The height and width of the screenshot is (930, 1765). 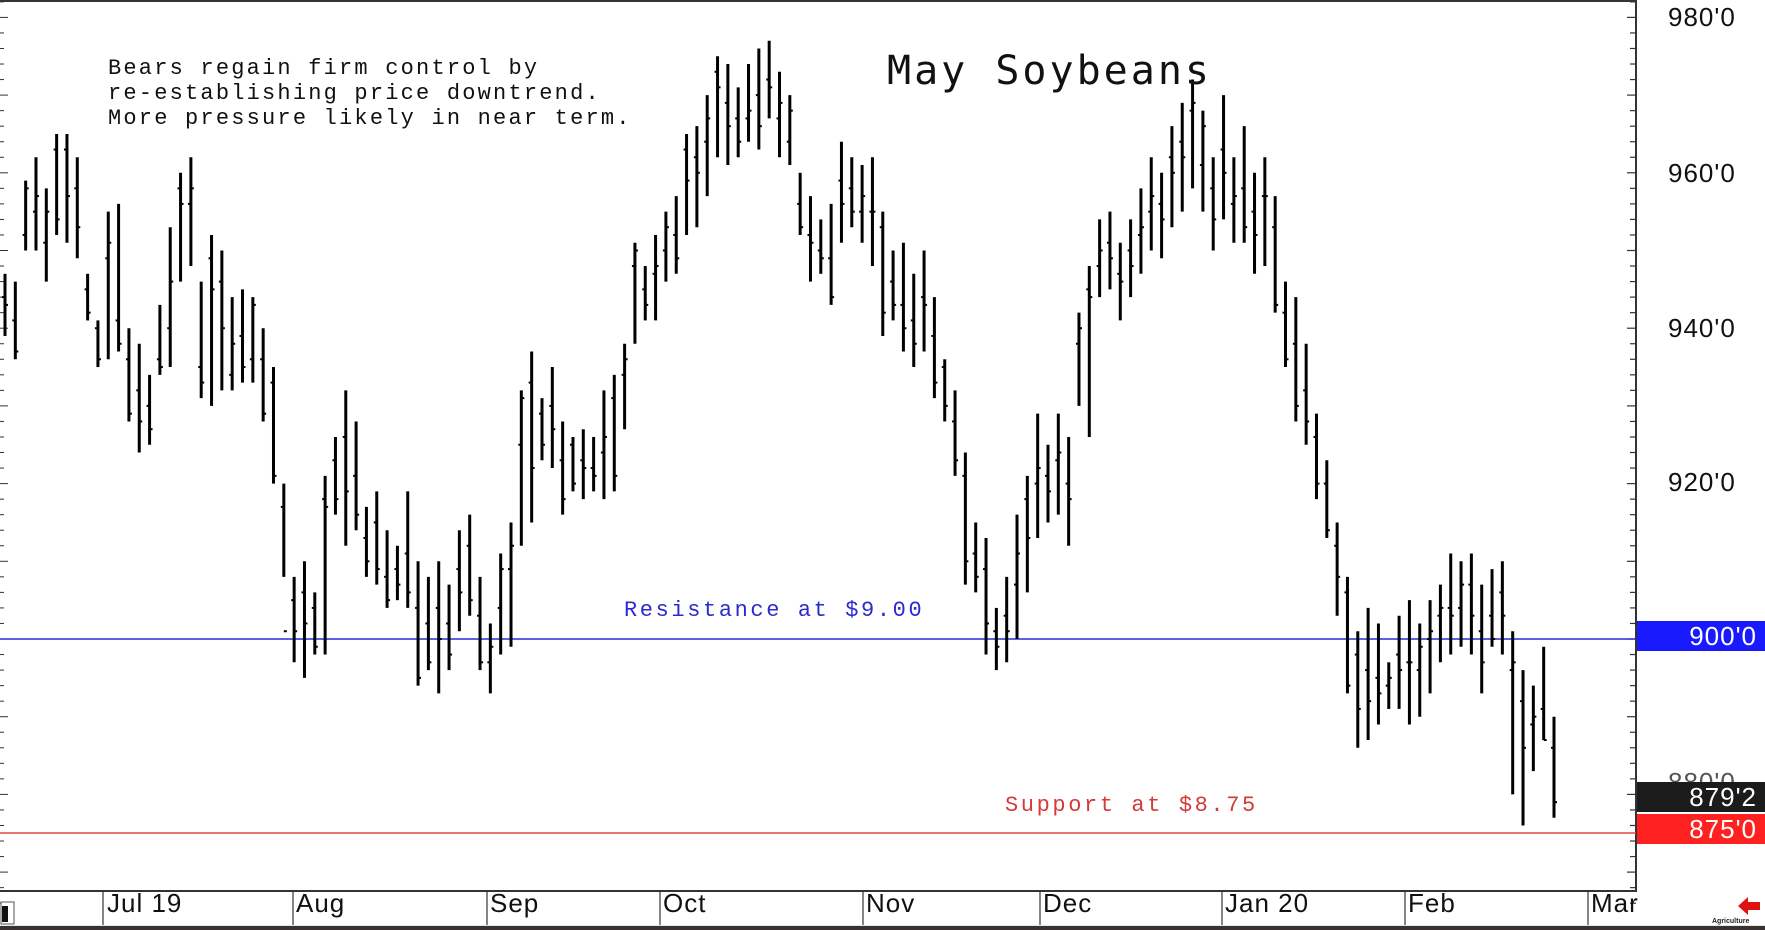 I want to click on y-tick-label: 960'0, so click(x=1702, y=173).